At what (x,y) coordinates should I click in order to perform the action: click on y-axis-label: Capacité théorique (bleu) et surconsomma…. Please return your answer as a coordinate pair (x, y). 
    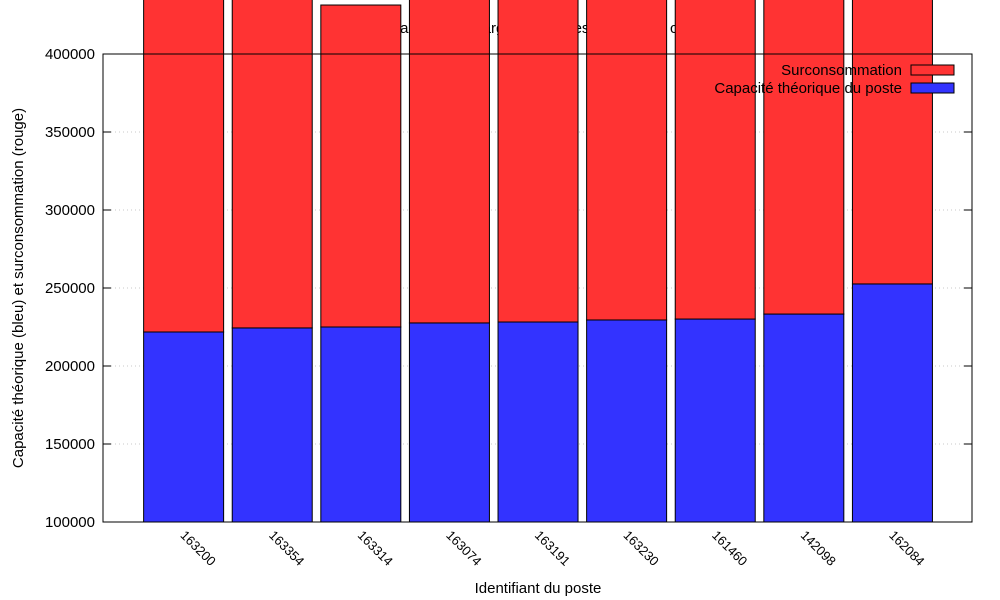
    Looking at the image, I should click on (18, 288).